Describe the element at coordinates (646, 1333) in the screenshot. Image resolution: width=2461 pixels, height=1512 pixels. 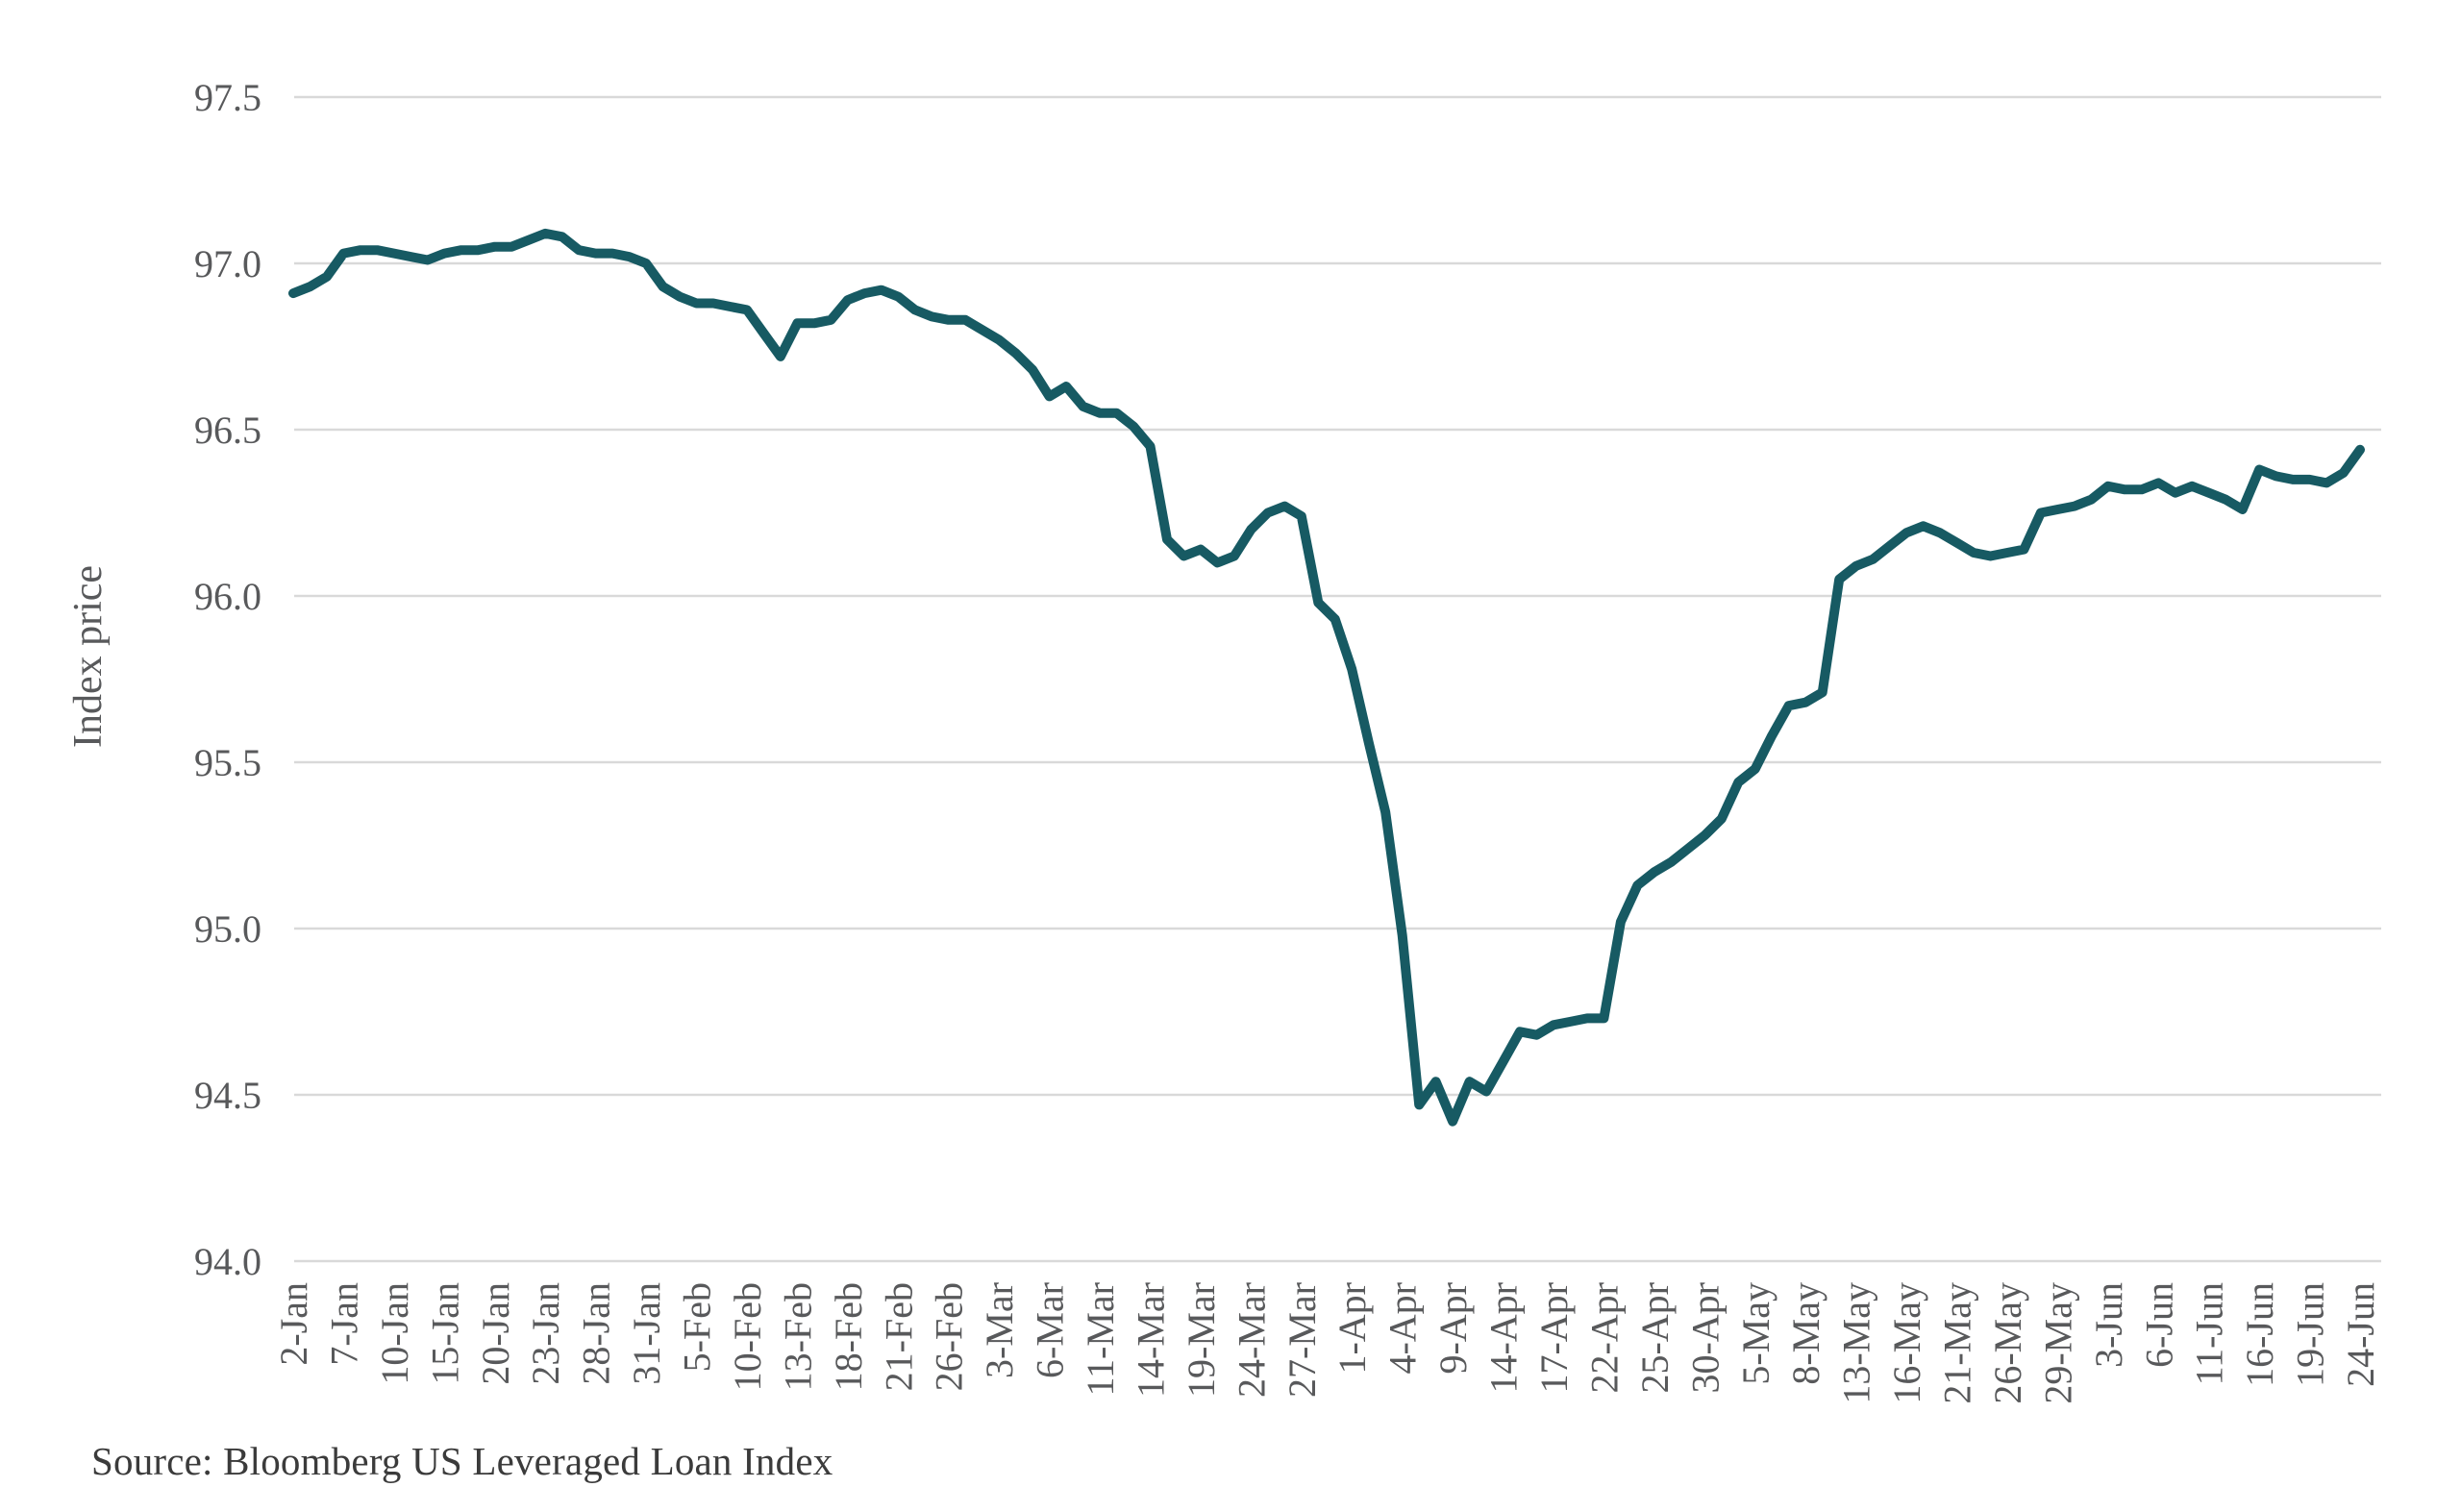
I see `x-tick-label: 31-Jan` at that location.